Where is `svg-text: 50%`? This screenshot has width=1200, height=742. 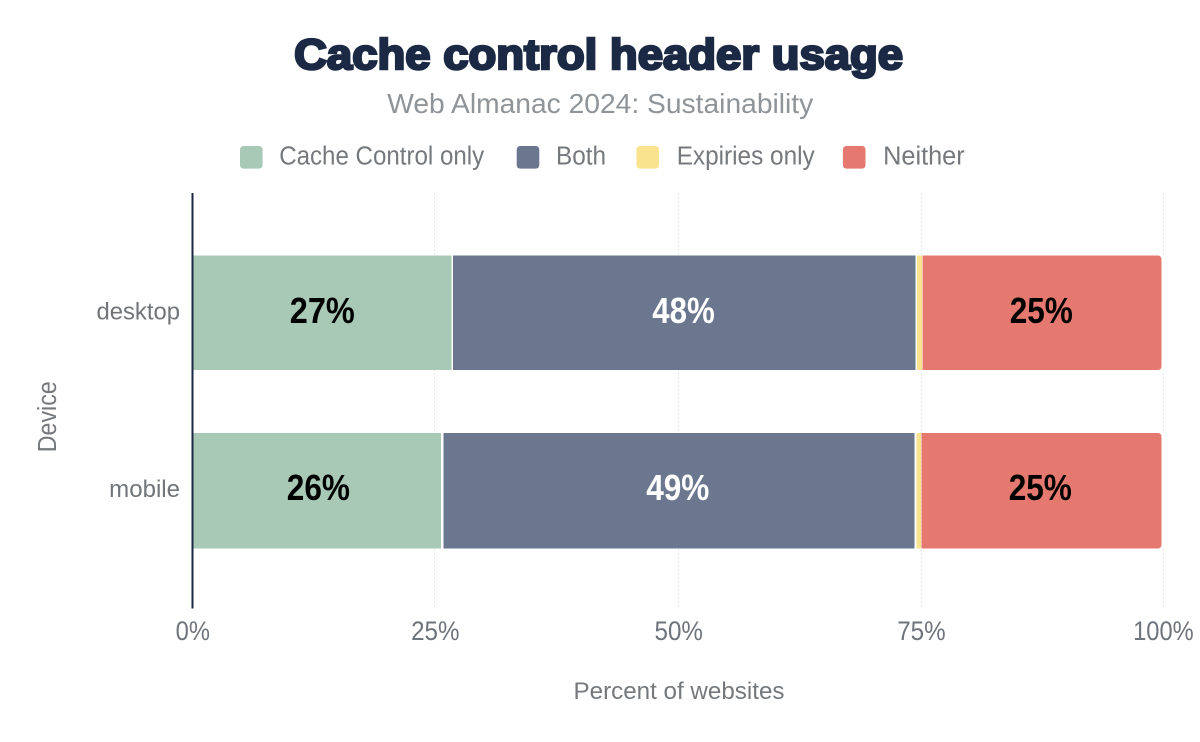 svg-text: 50% is located at coordinates (679, 631).